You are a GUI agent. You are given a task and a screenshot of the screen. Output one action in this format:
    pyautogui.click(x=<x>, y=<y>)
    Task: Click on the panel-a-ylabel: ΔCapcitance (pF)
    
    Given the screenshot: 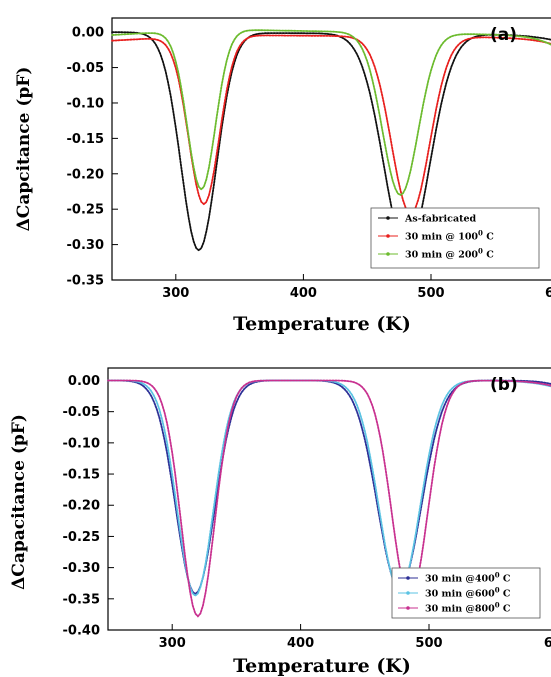 What is the action you would take?
    pyautogui.click(x=24, y=149)
    